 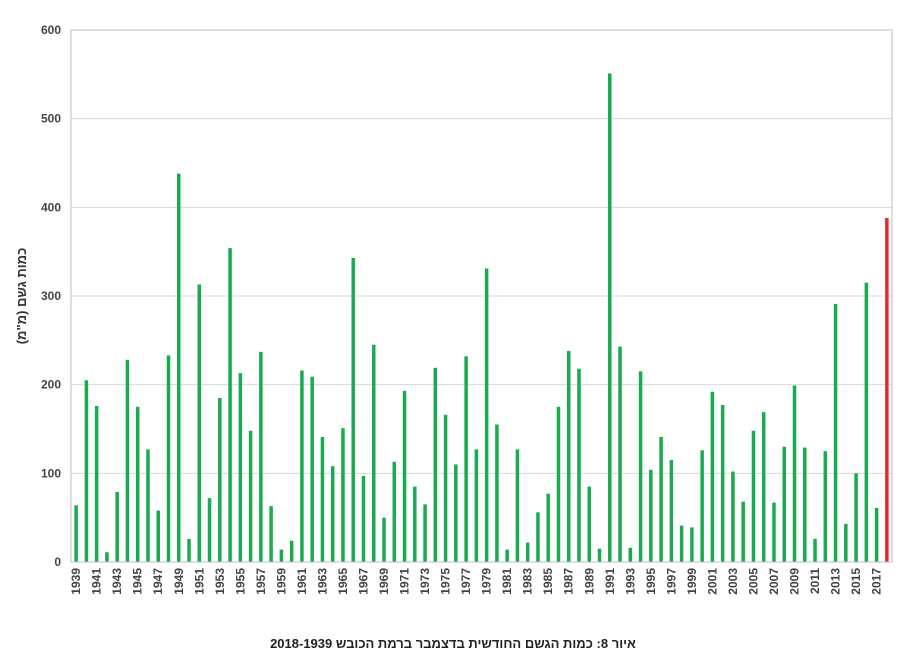 I want to click on bar-1955, so click(x=240, y=467).